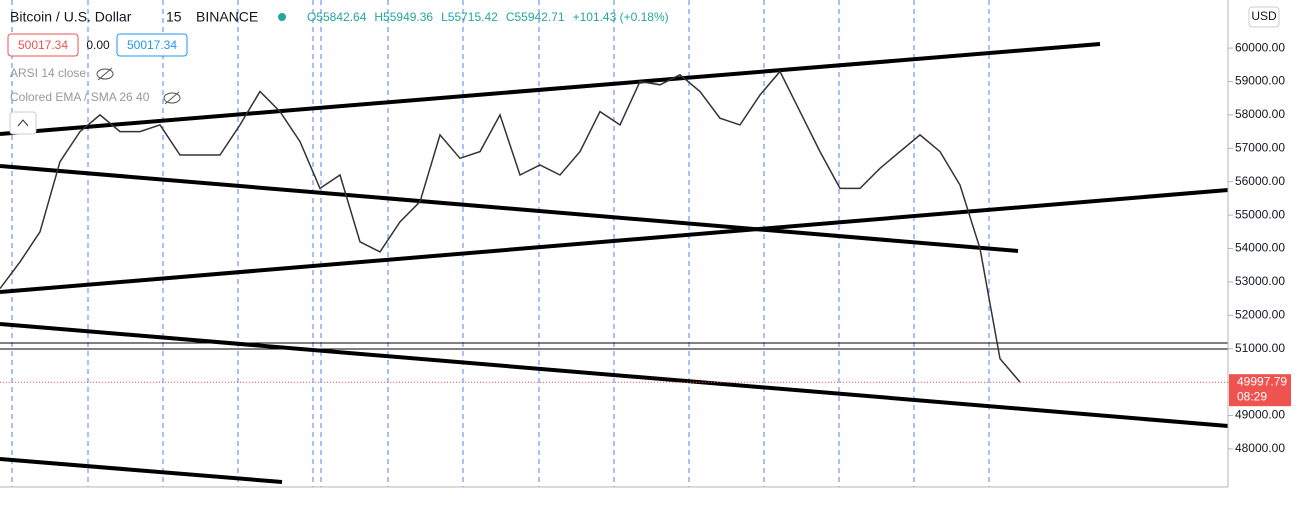 This screenshot has width=1301, height=511. Describe the element at coordinates (469, 17) in the screenshot. I see `ohlc-value: L55715.42` at that location.